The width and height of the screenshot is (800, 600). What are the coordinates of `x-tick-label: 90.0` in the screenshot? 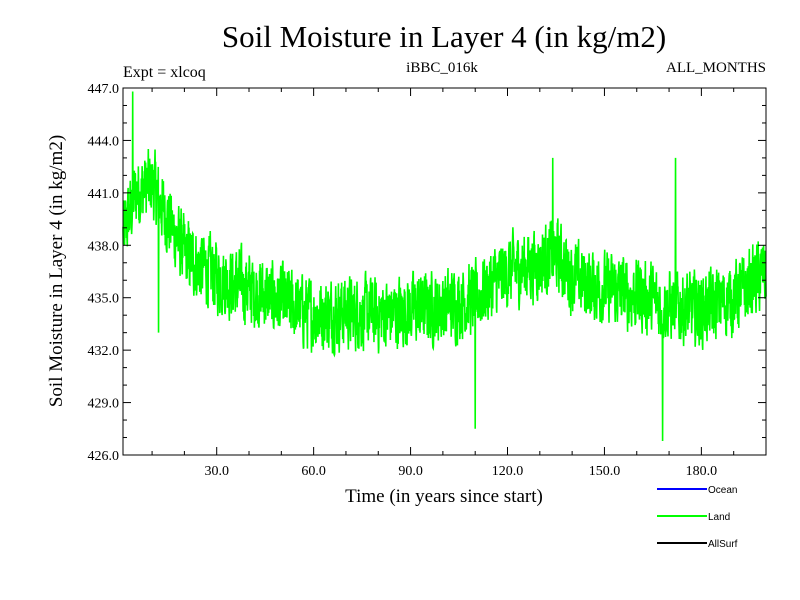 It's located at (410, 471).